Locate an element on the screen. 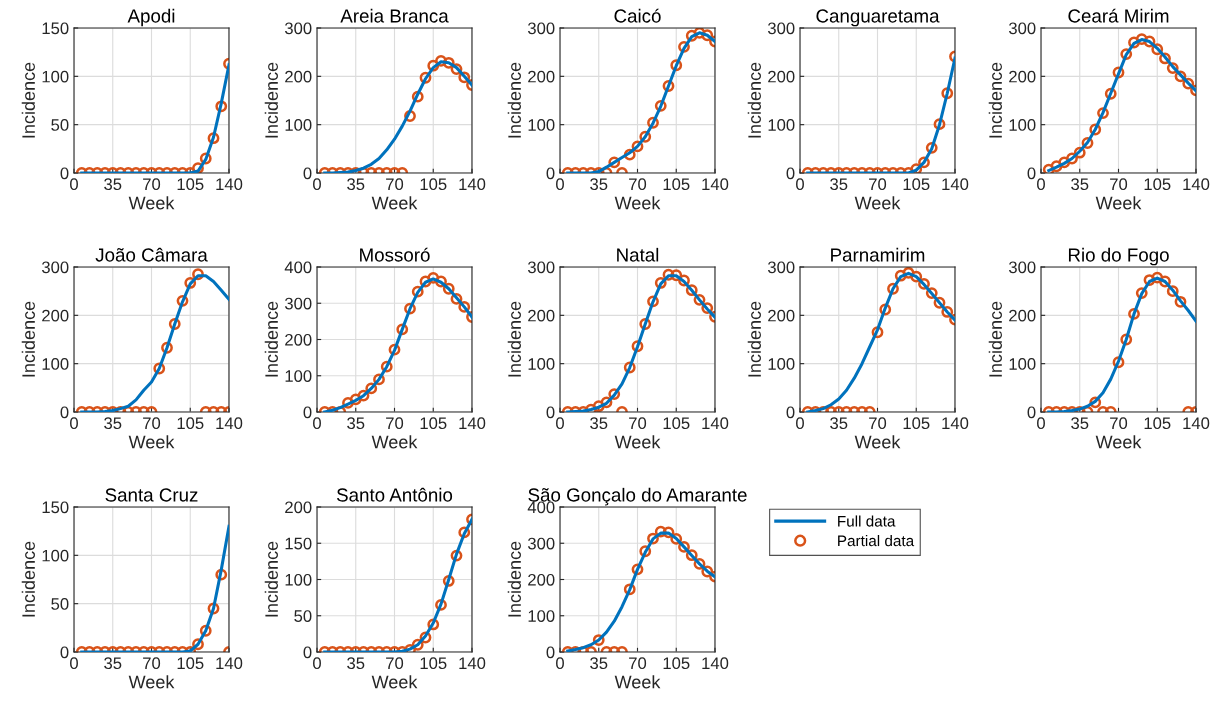 The height and width of the screenshot is (715, 1230). chart-title: Mossoró is located at coordinates (395, 254).